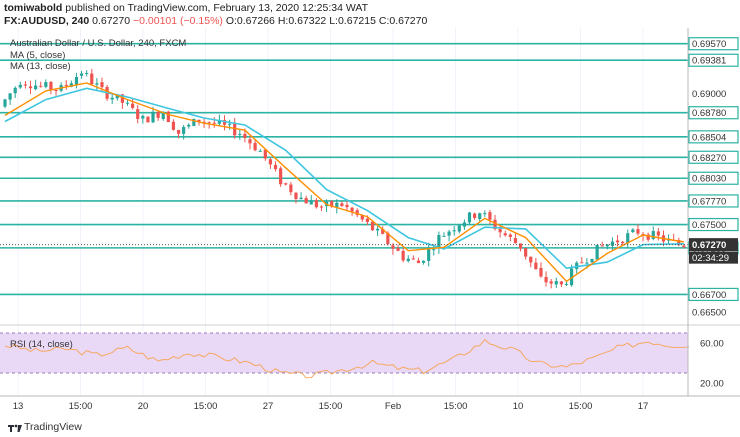 Image resolution: width=740 pixels, height=437 pixels. What do you see at coordinates (712, 384) in the screenshot?
I see `rsi-tick-label: 20.00` at bounding box center [712, 384].